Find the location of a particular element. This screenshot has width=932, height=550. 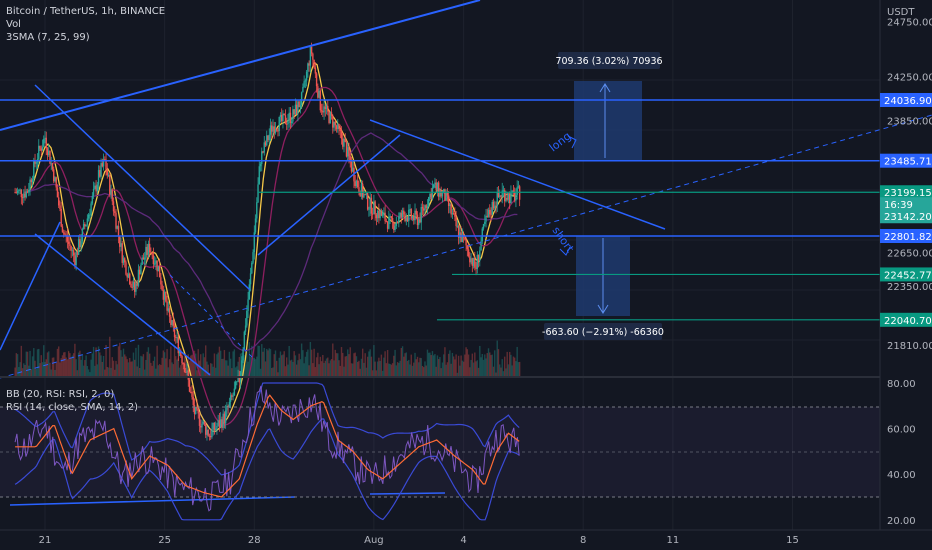

price-badge-label-5: 22801.82 is located at coordinates (908, 237).